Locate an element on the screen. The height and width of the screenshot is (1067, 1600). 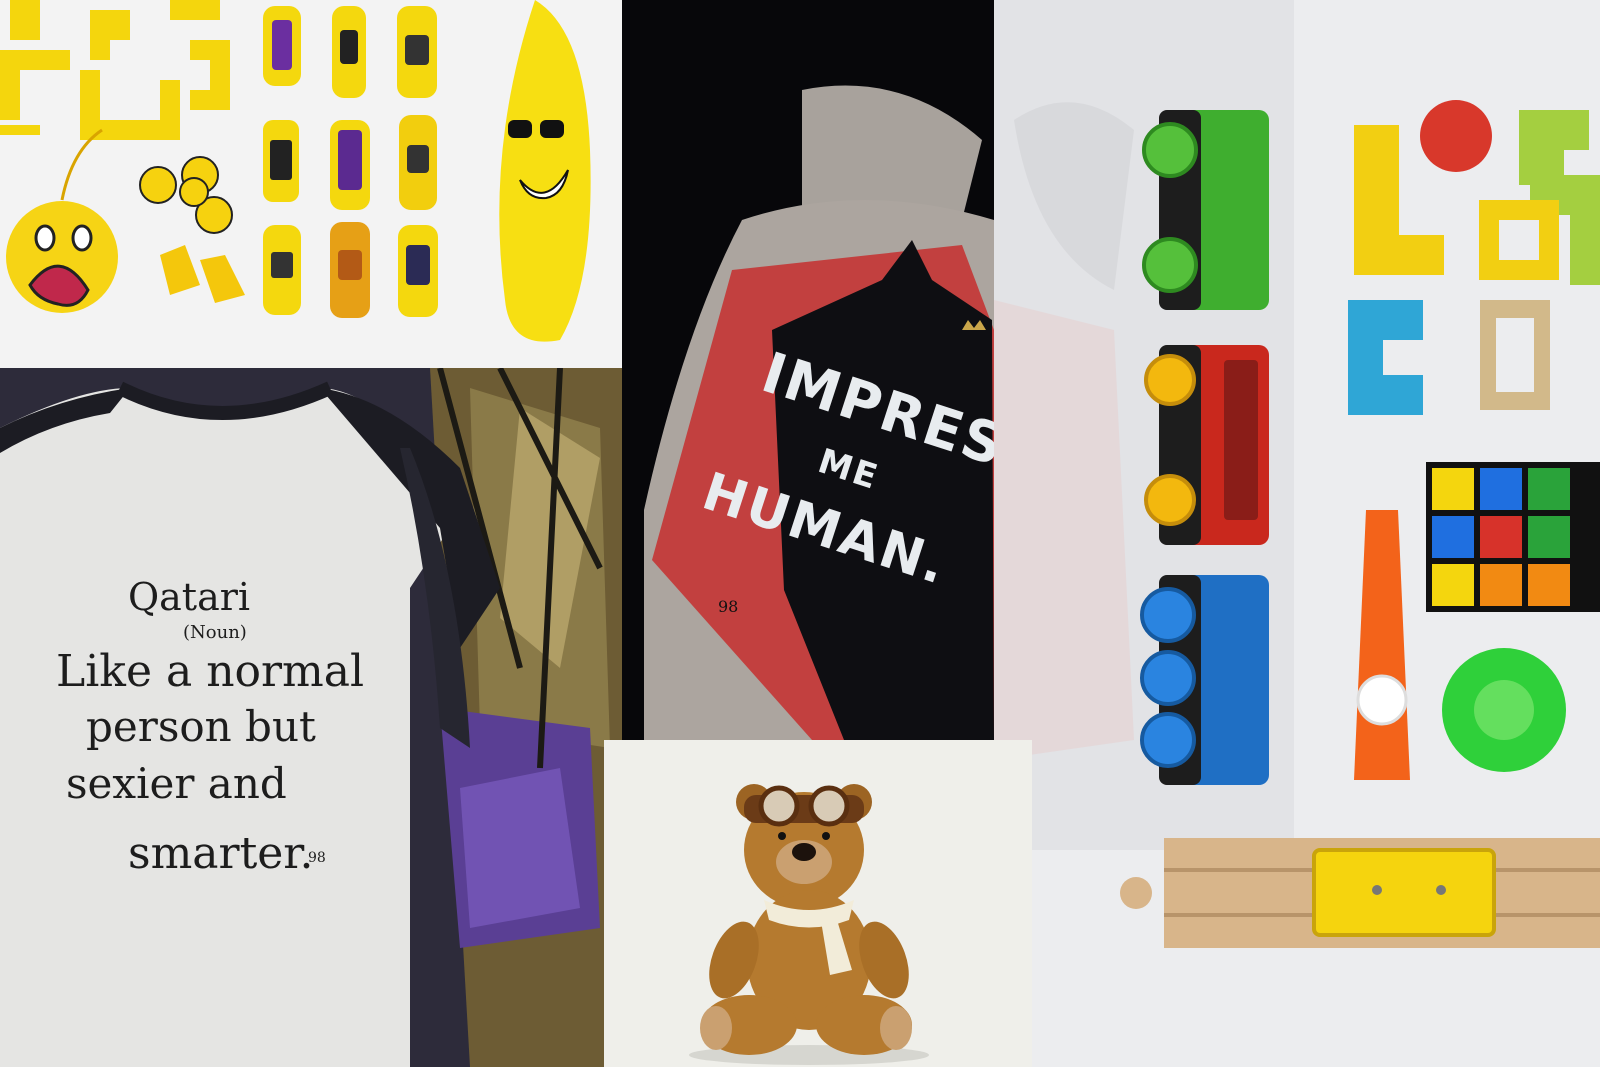
yellow-toys-photo is located at coordinates (311, 184).